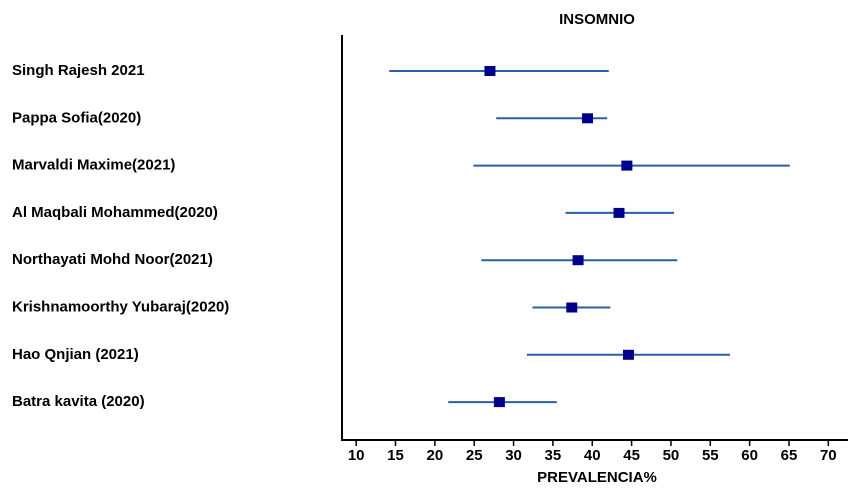 This screenshot has width=850, height=490. I want to click on x-tick-label: 15, so click(395, 455).